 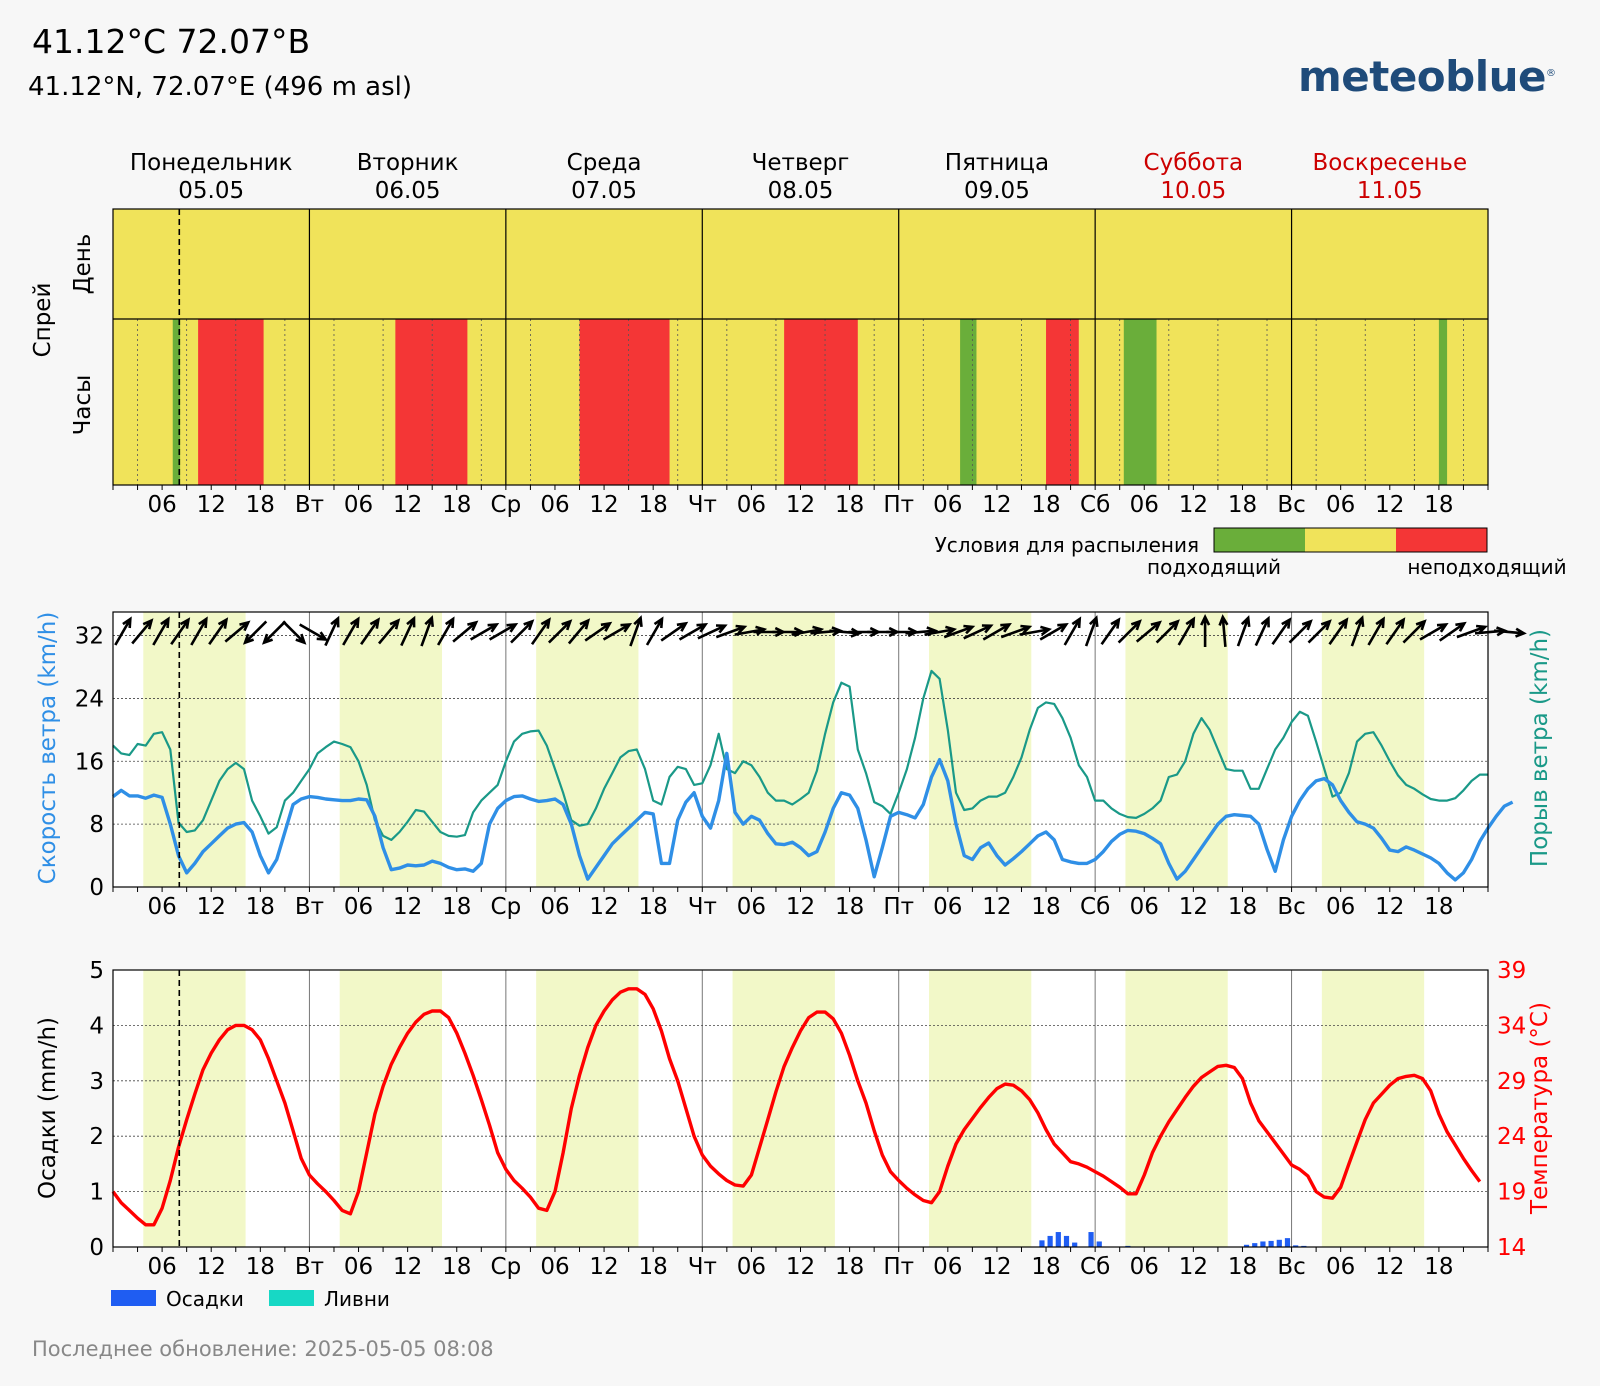 What do you see at coordinates (408, 191) in the screenshot?
I see `day-date: 06.05` at bounding box center [408, 191].